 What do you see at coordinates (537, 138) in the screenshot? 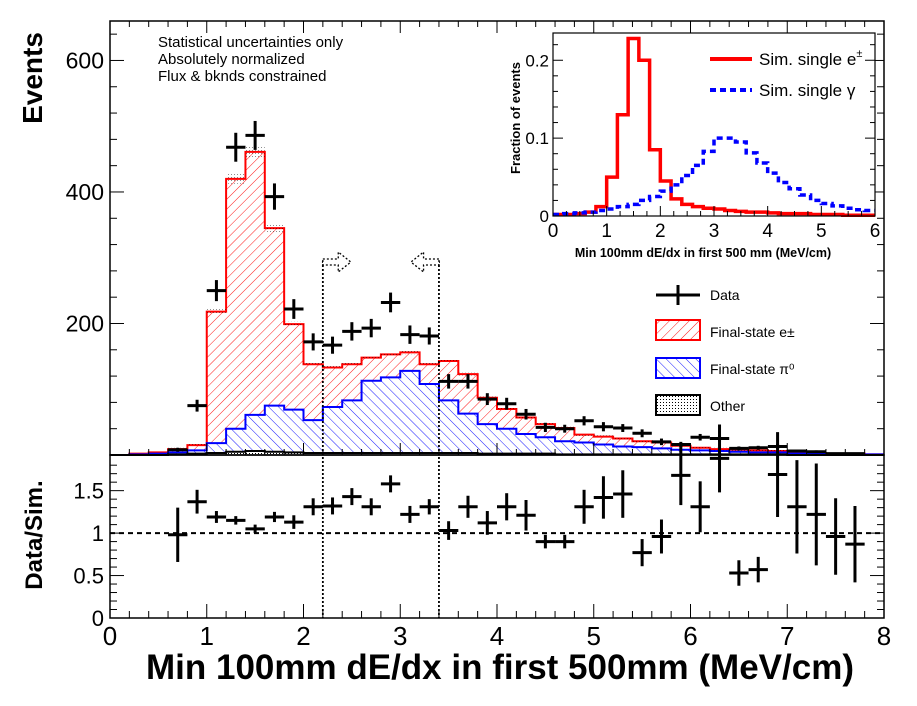
I see `inset-y-tick-label: 0.1` at bounding box center [537, 138].